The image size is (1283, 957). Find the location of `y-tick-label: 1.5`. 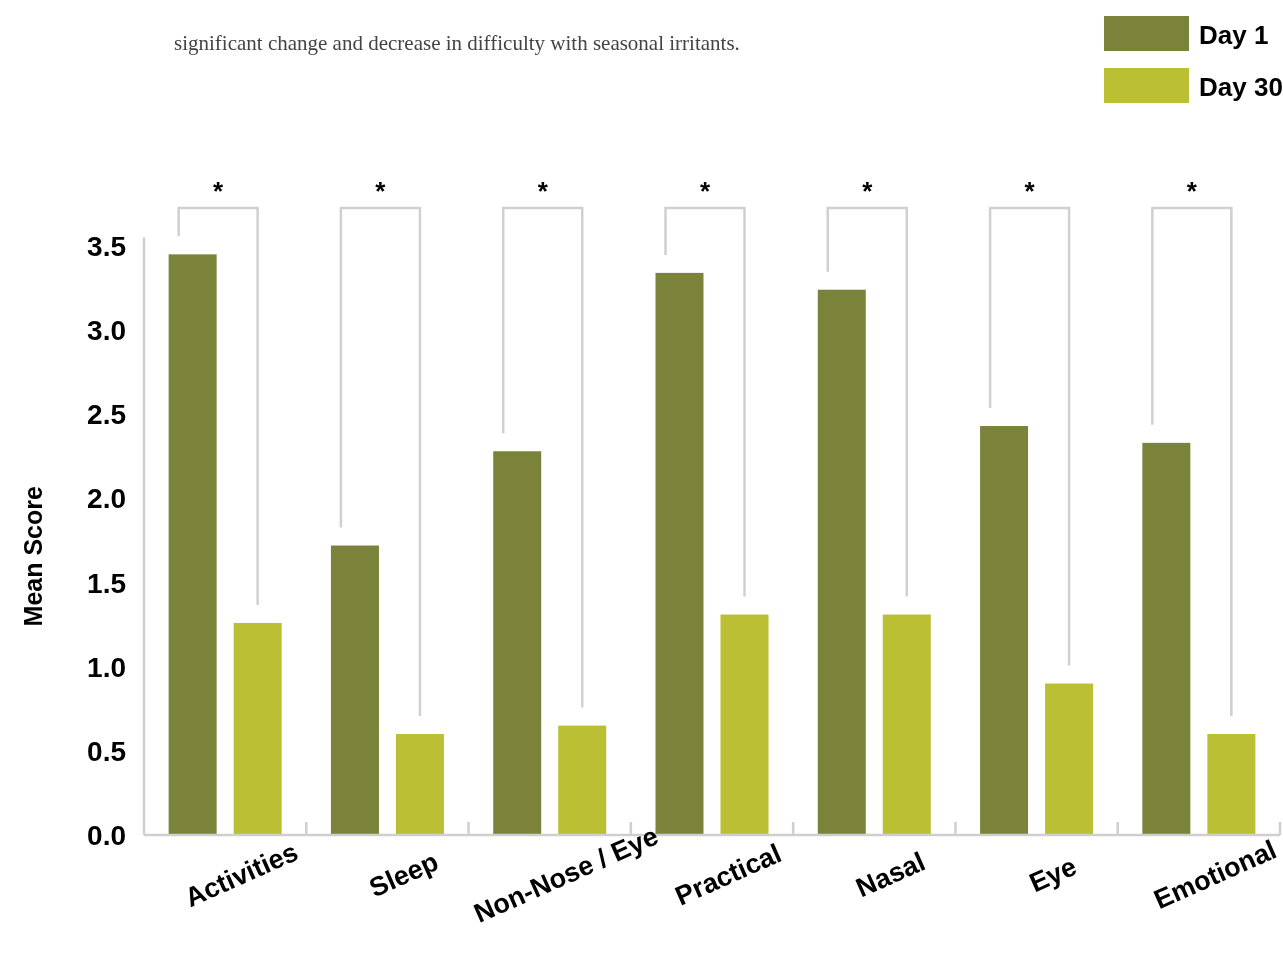

y-tick-label: 1.5 is located at coordinates (106, 583).